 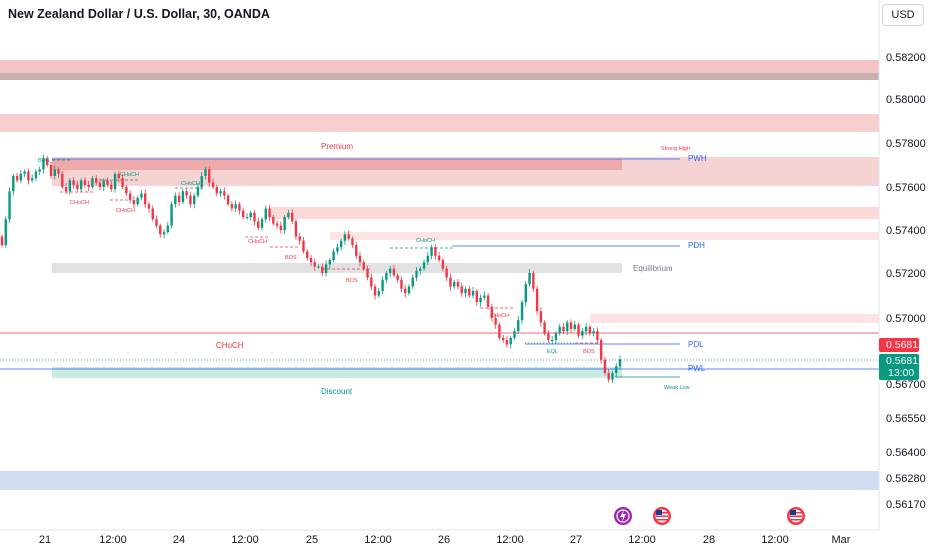 I want to click on last-price-text: 0.56813, so click(x=905, y=345).